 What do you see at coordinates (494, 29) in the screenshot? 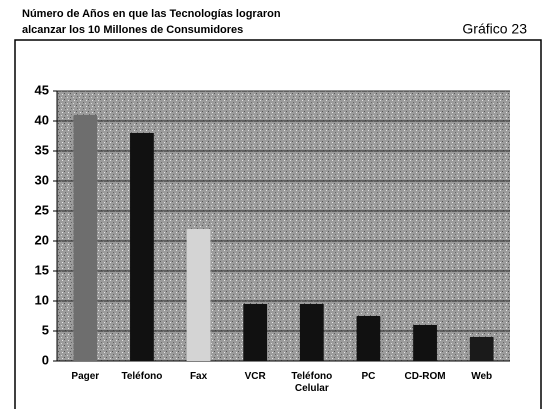
I see `figure-label: Gráfico 23` at bounding box center [494, 29].